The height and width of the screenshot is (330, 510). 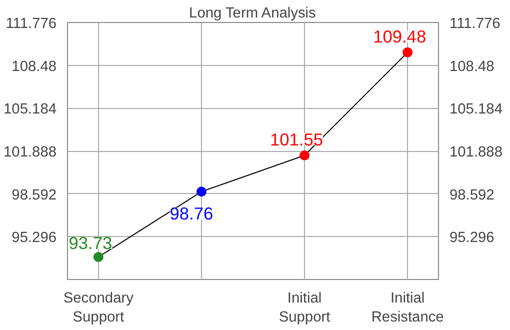 I want to click on y-tick-label: 101.888, so click(x=30, y=152).